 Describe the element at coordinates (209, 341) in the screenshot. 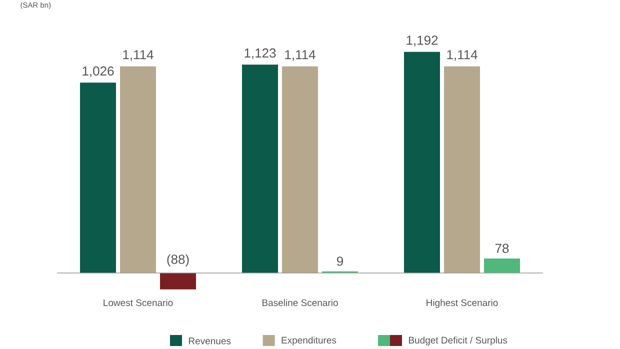

I see `legend-label: Revenues` at that location.